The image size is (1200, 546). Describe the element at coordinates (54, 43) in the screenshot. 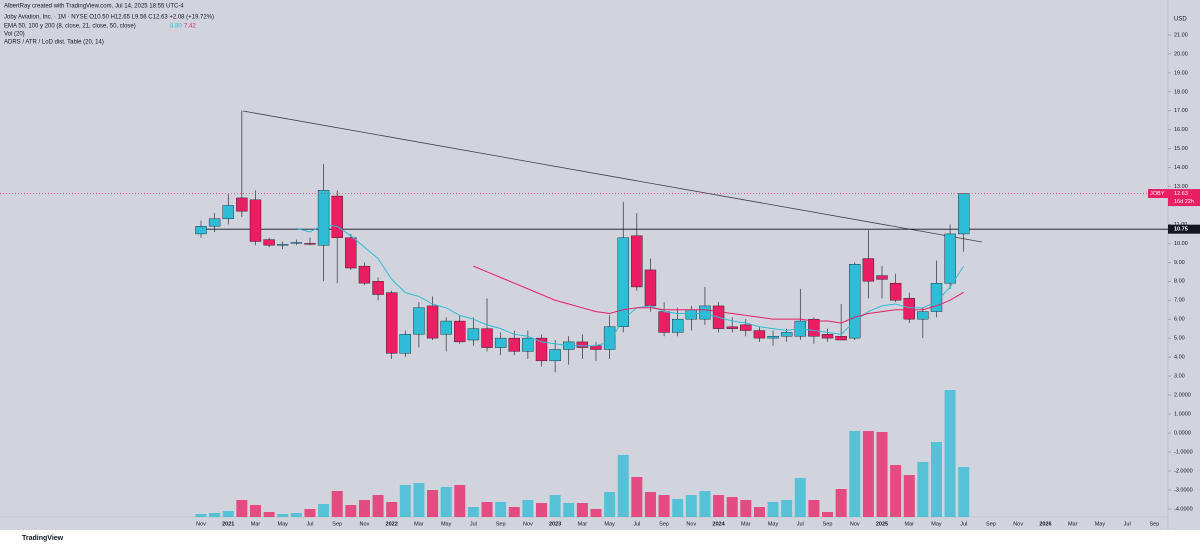

I see `legend-indicator: ADRS / ATR / LoD dist. Table (20, 14)` at that location.